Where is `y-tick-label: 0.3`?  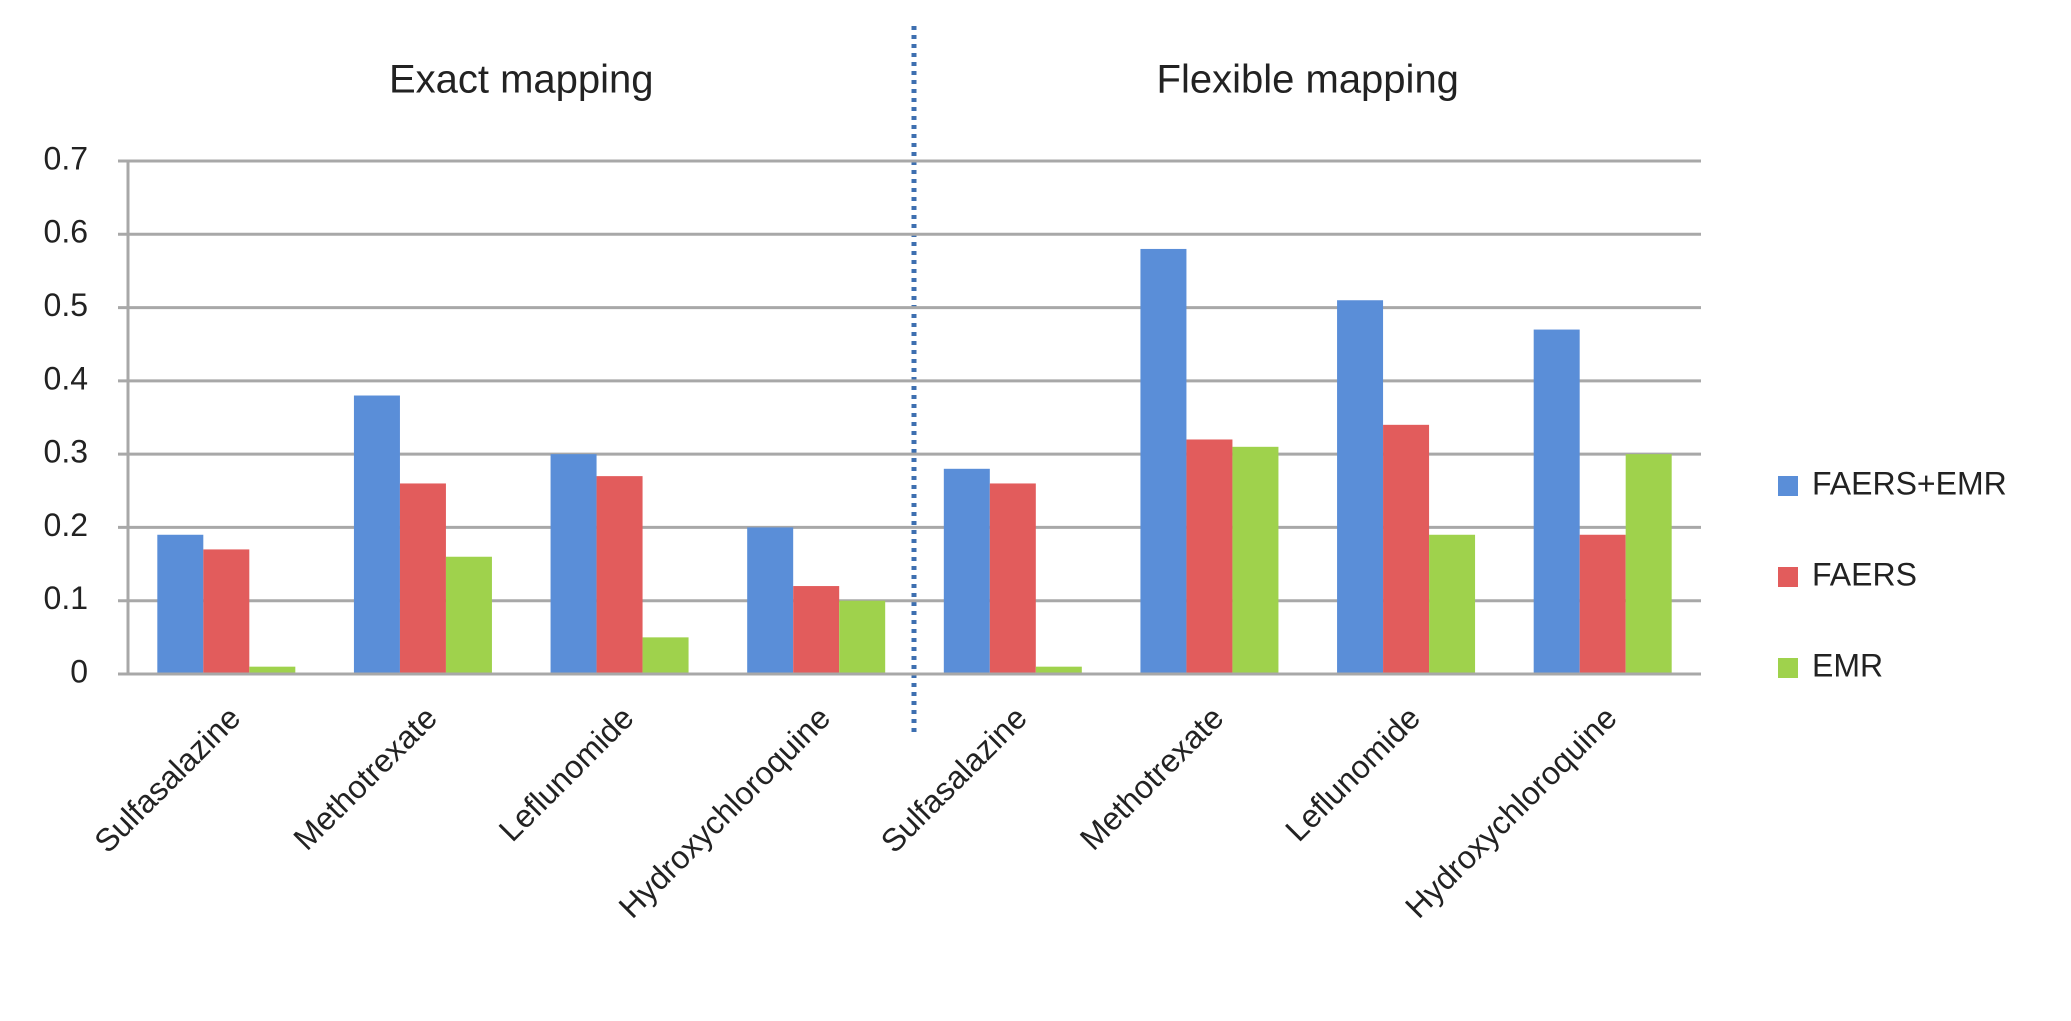 y-tick-label: 0.3 is located at coordinates (66, 452).